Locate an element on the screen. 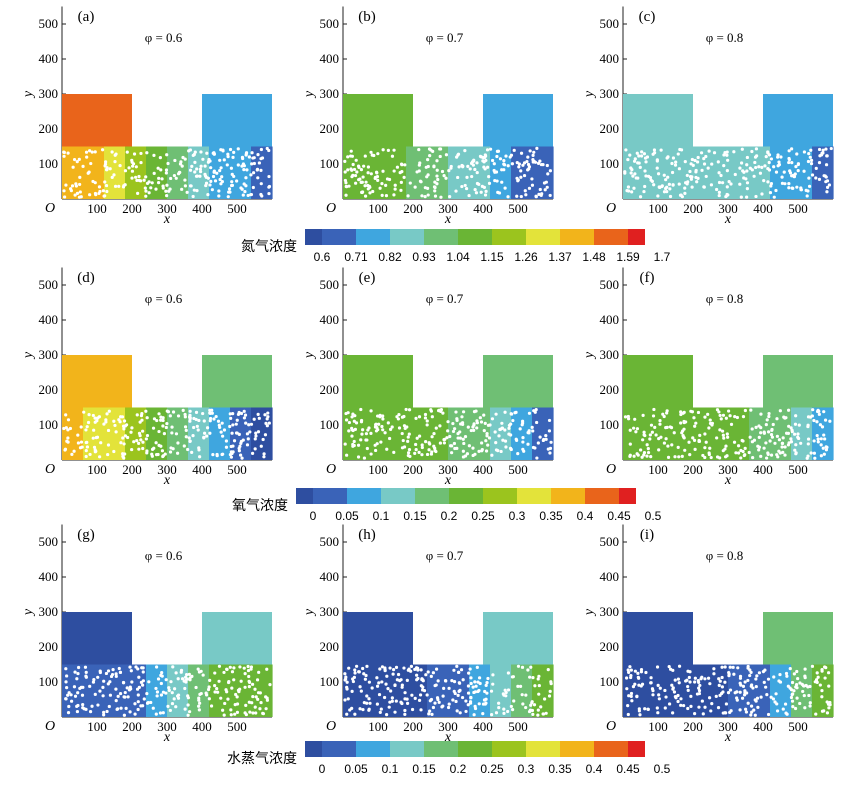  colorbar-tick-label: 0.93 is located at coordinates (424, 257).